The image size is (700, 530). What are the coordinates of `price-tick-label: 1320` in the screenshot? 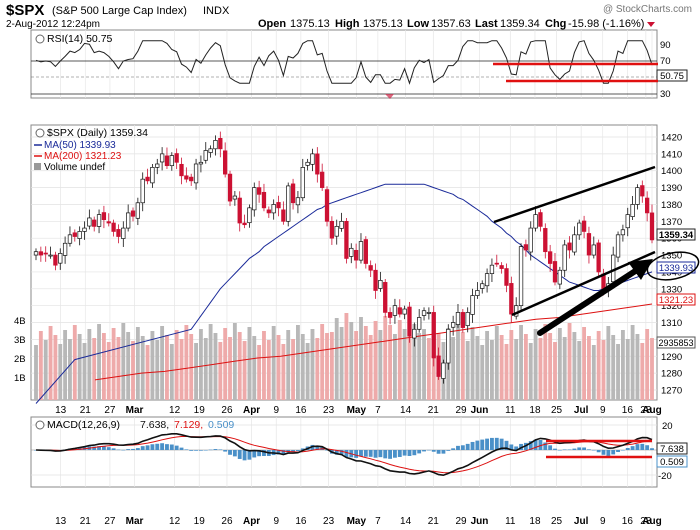 It's located at (671, 306).